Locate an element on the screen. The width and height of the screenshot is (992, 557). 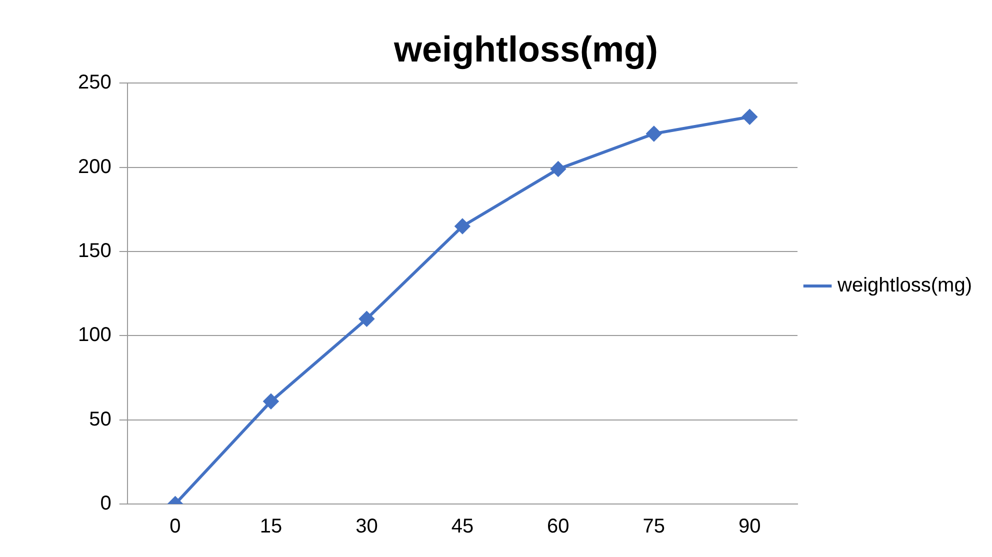
y-tick-label: 50 is located at coordinates (100, 419).